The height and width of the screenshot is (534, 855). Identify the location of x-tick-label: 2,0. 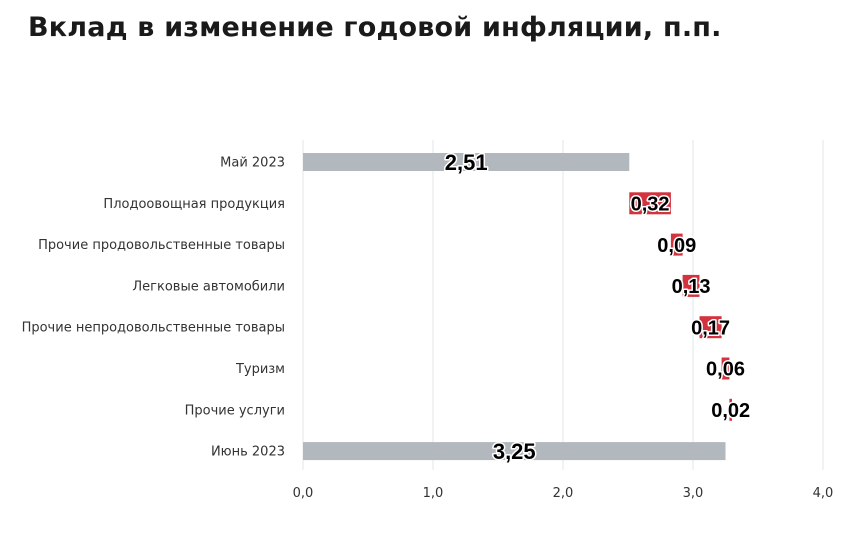
(563, 493).